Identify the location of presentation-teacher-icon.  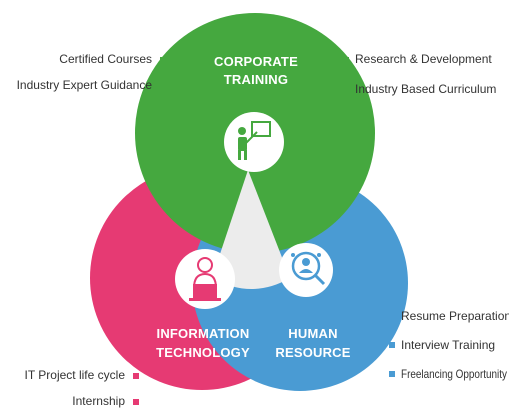
(254, 142).